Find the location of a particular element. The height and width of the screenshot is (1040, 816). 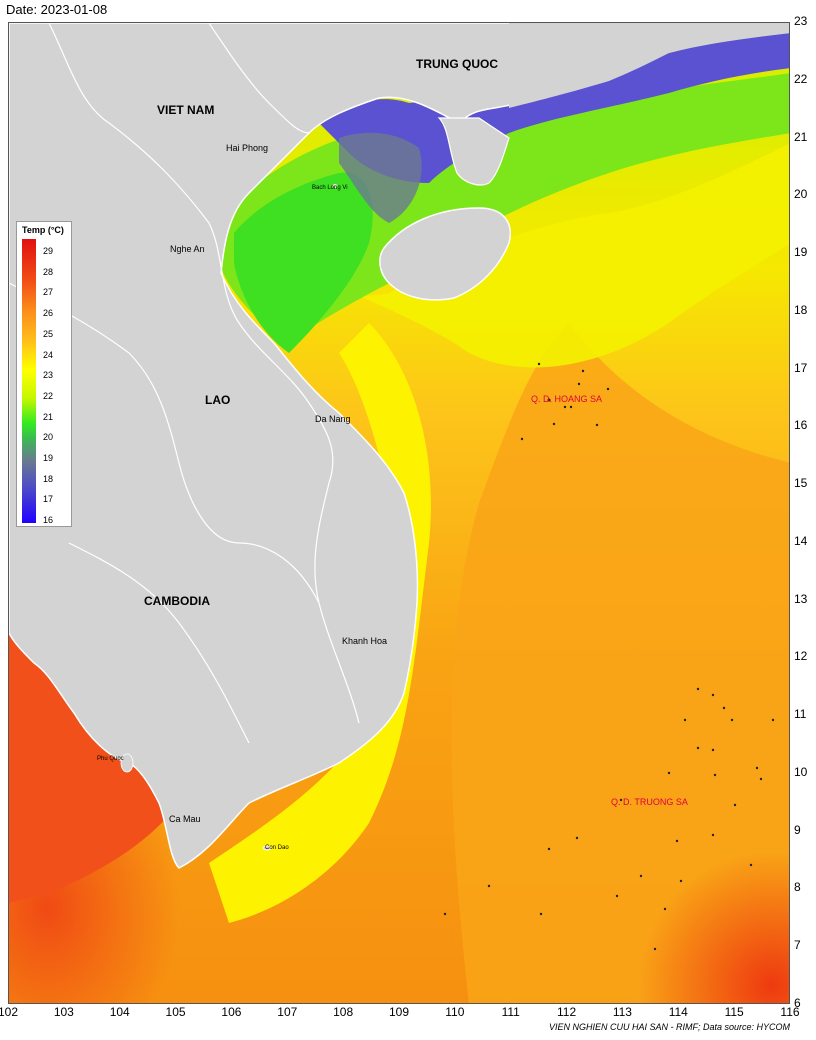

label-con-dao: Con Dao is located at coordinates (277, 848).